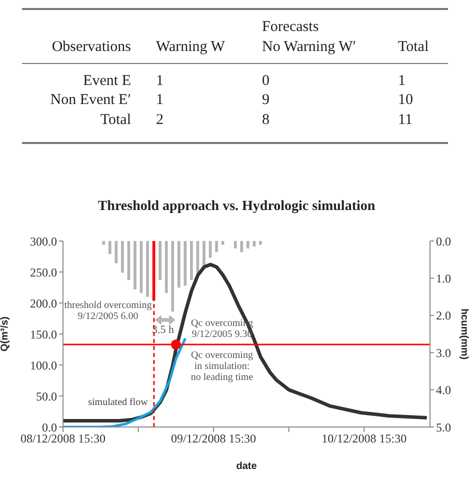 This screenshot has width=473, height=477. What do you see at coordinates (443, 241) in the screenshot?
I see `y2-tick-label: 0.0` at bounding box center [443, 241].